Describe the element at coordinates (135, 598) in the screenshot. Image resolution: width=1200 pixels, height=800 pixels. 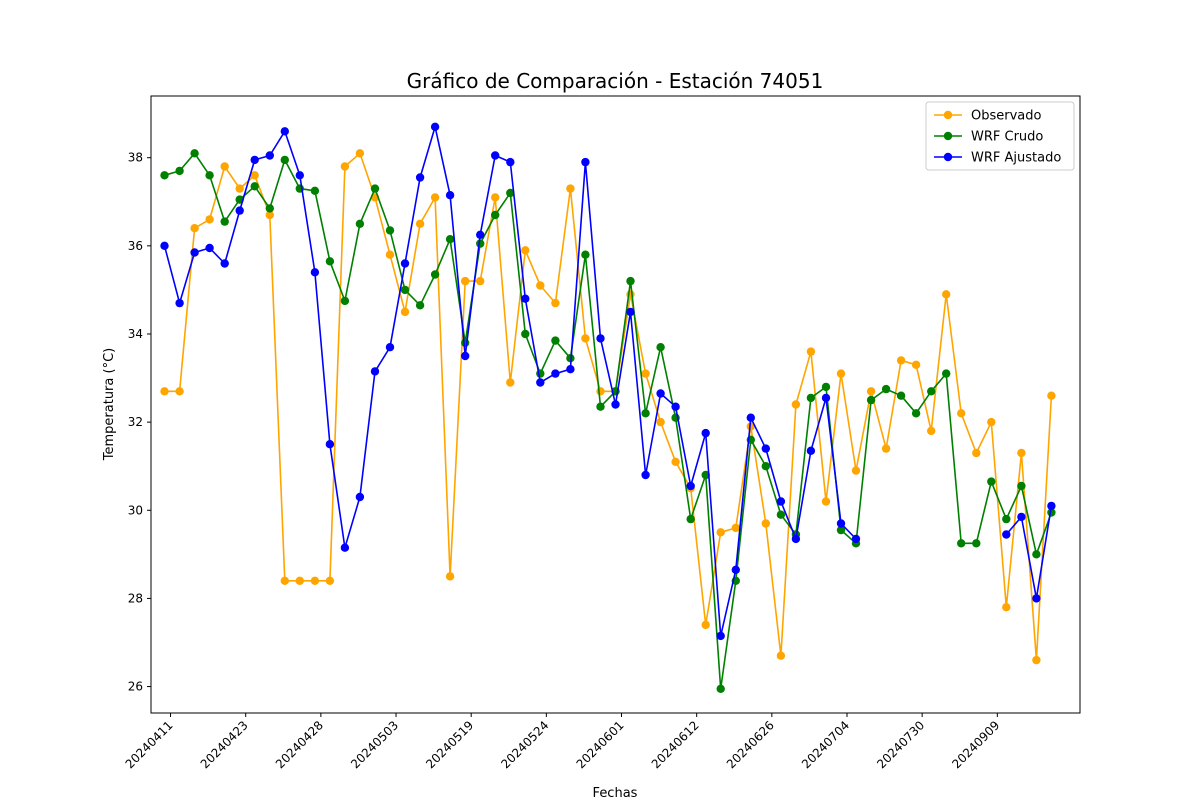
I see `y-tick-label: 28` at that location.